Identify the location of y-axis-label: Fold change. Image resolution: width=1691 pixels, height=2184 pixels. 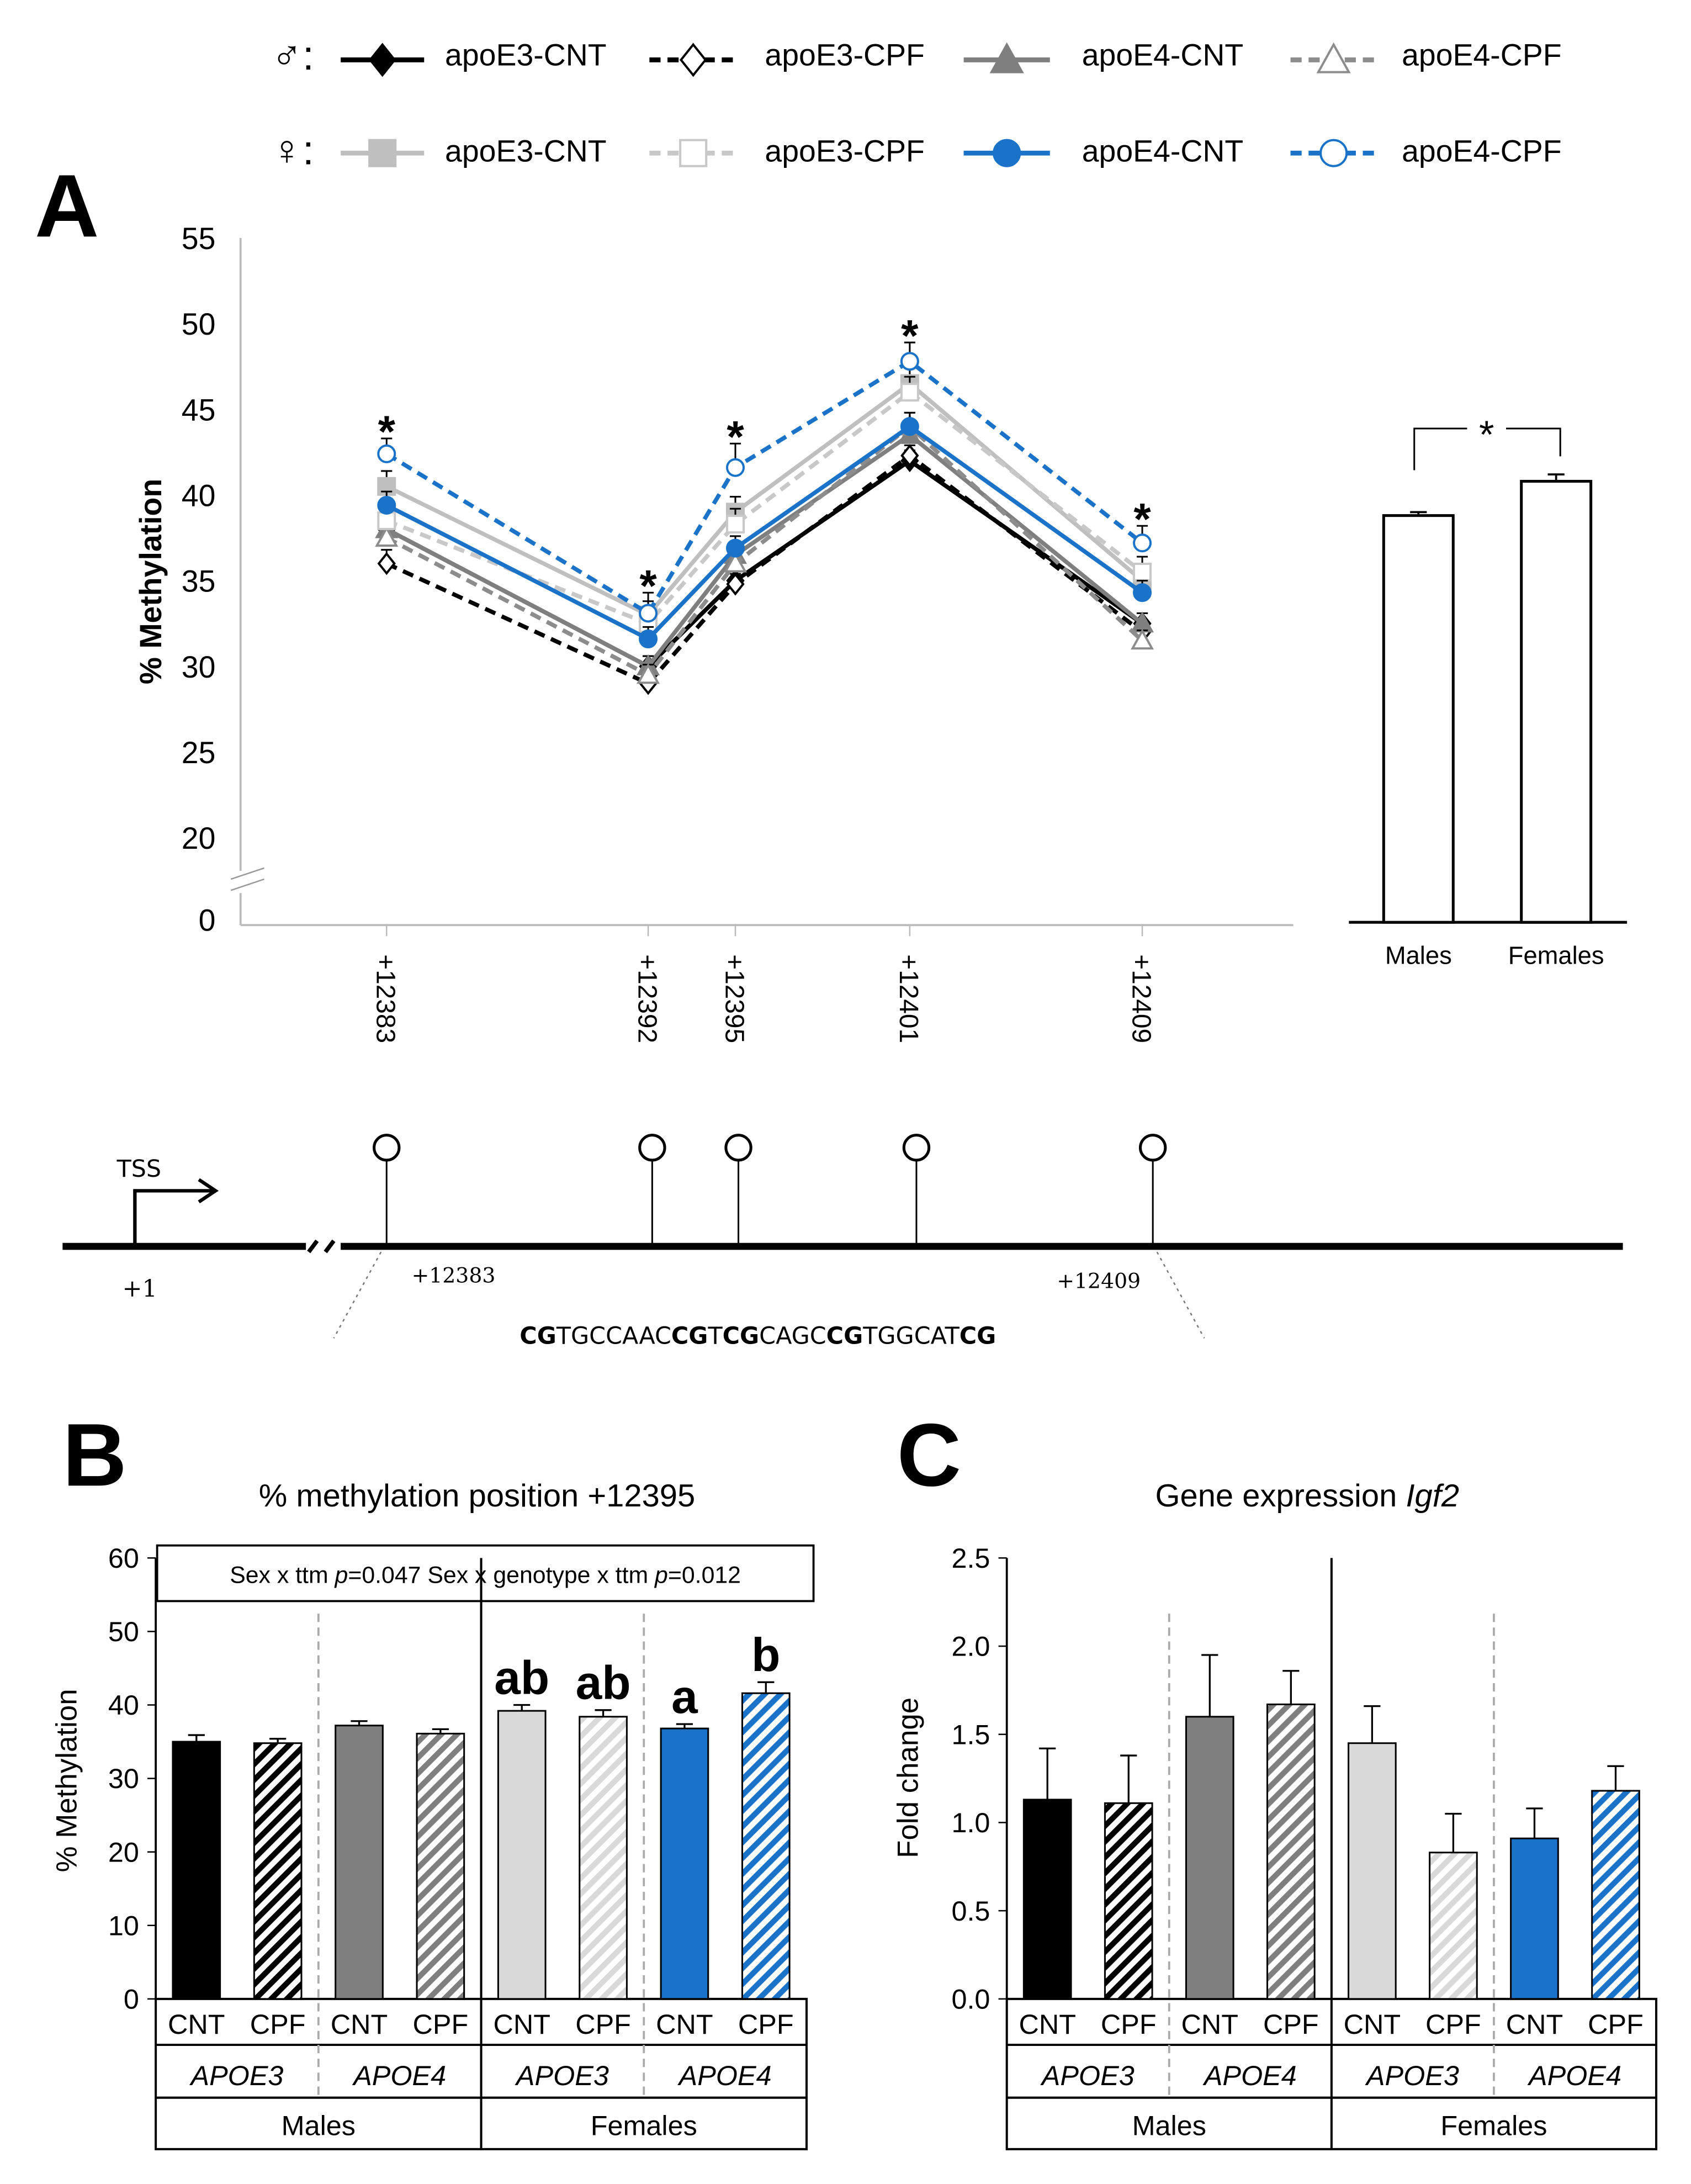
(908, 1778).